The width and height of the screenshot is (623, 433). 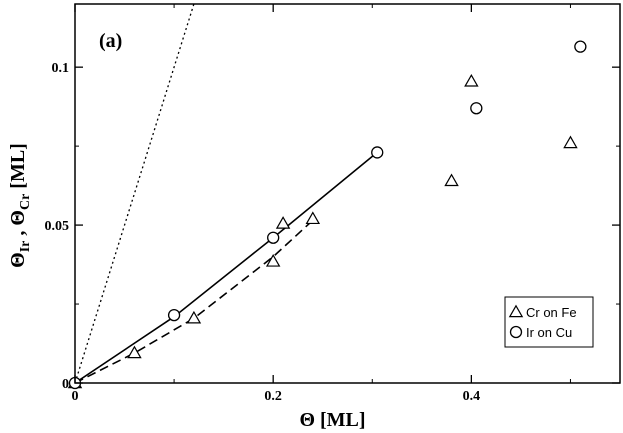 I want to click on y-tick-label: 0.1, so click(x=61, y=68).